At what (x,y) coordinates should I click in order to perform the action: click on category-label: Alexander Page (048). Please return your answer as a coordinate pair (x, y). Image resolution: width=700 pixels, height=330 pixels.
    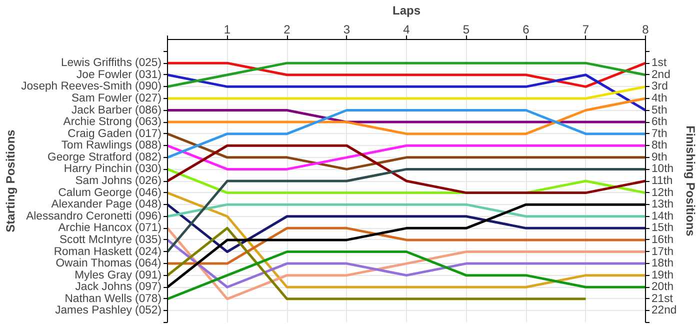
    Looking at the image, I should click on (106, 204).